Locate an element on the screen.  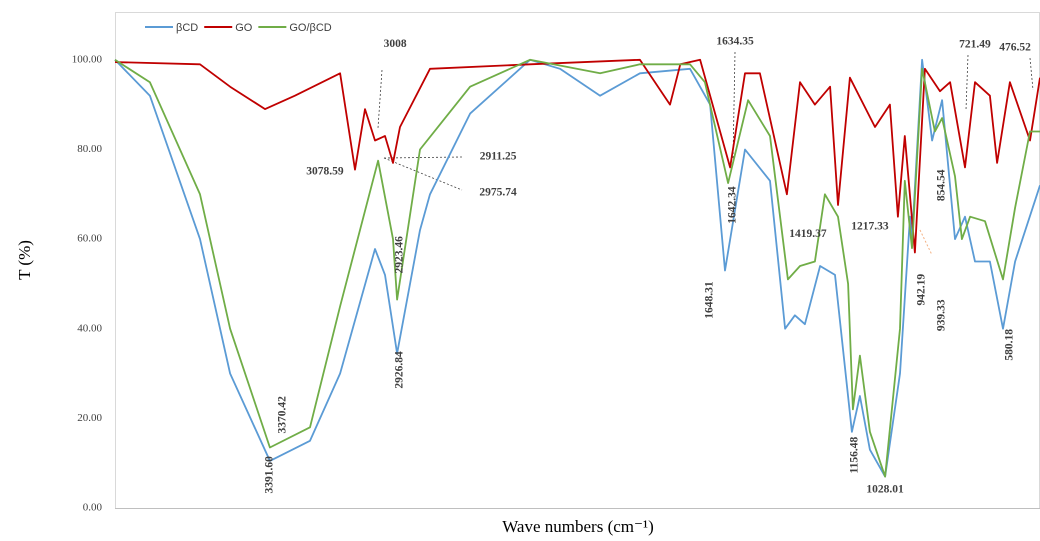
annotation: 2923.46 is located at coordinates (400, 255).